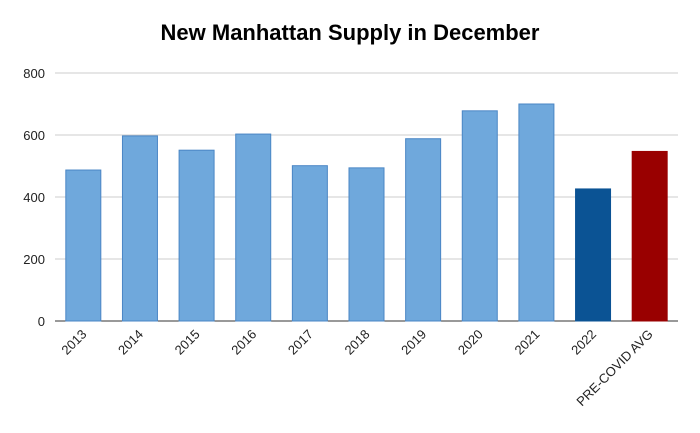 The image size is (700, 433). Describe the element at coordinates (196, 235) in the screenshot. I see `bar-2015` at that location.